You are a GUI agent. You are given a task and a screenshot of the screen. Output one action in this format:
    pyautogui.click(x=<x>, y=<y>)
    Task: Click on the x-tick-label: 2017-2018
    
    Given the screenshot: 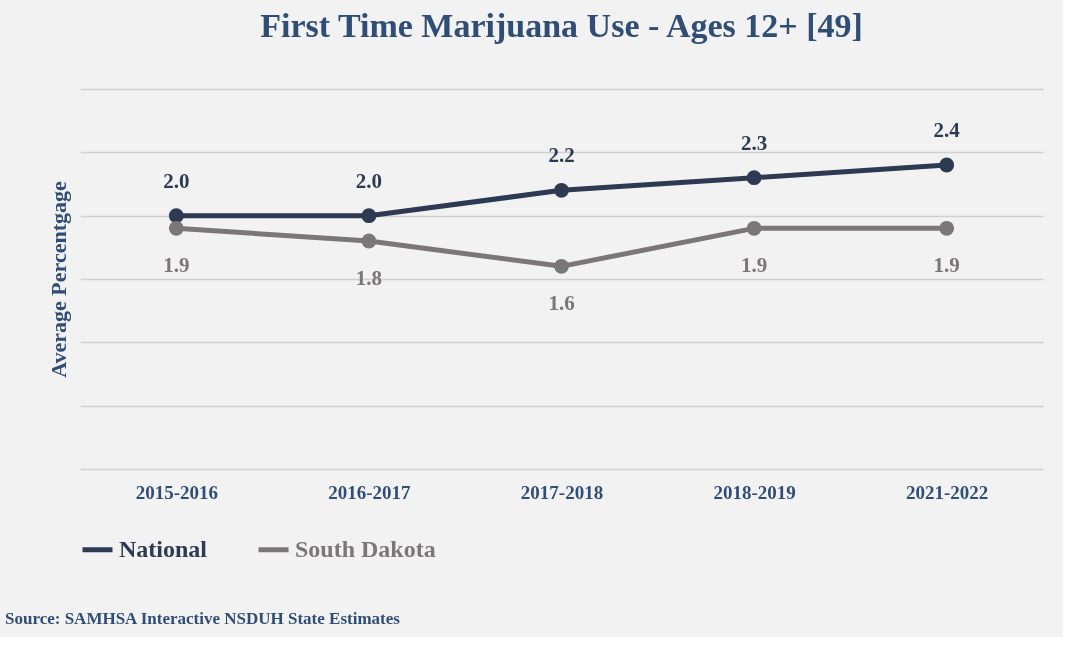 What is the action you would take?
    pyautogui.click(x=562, y=492)
    